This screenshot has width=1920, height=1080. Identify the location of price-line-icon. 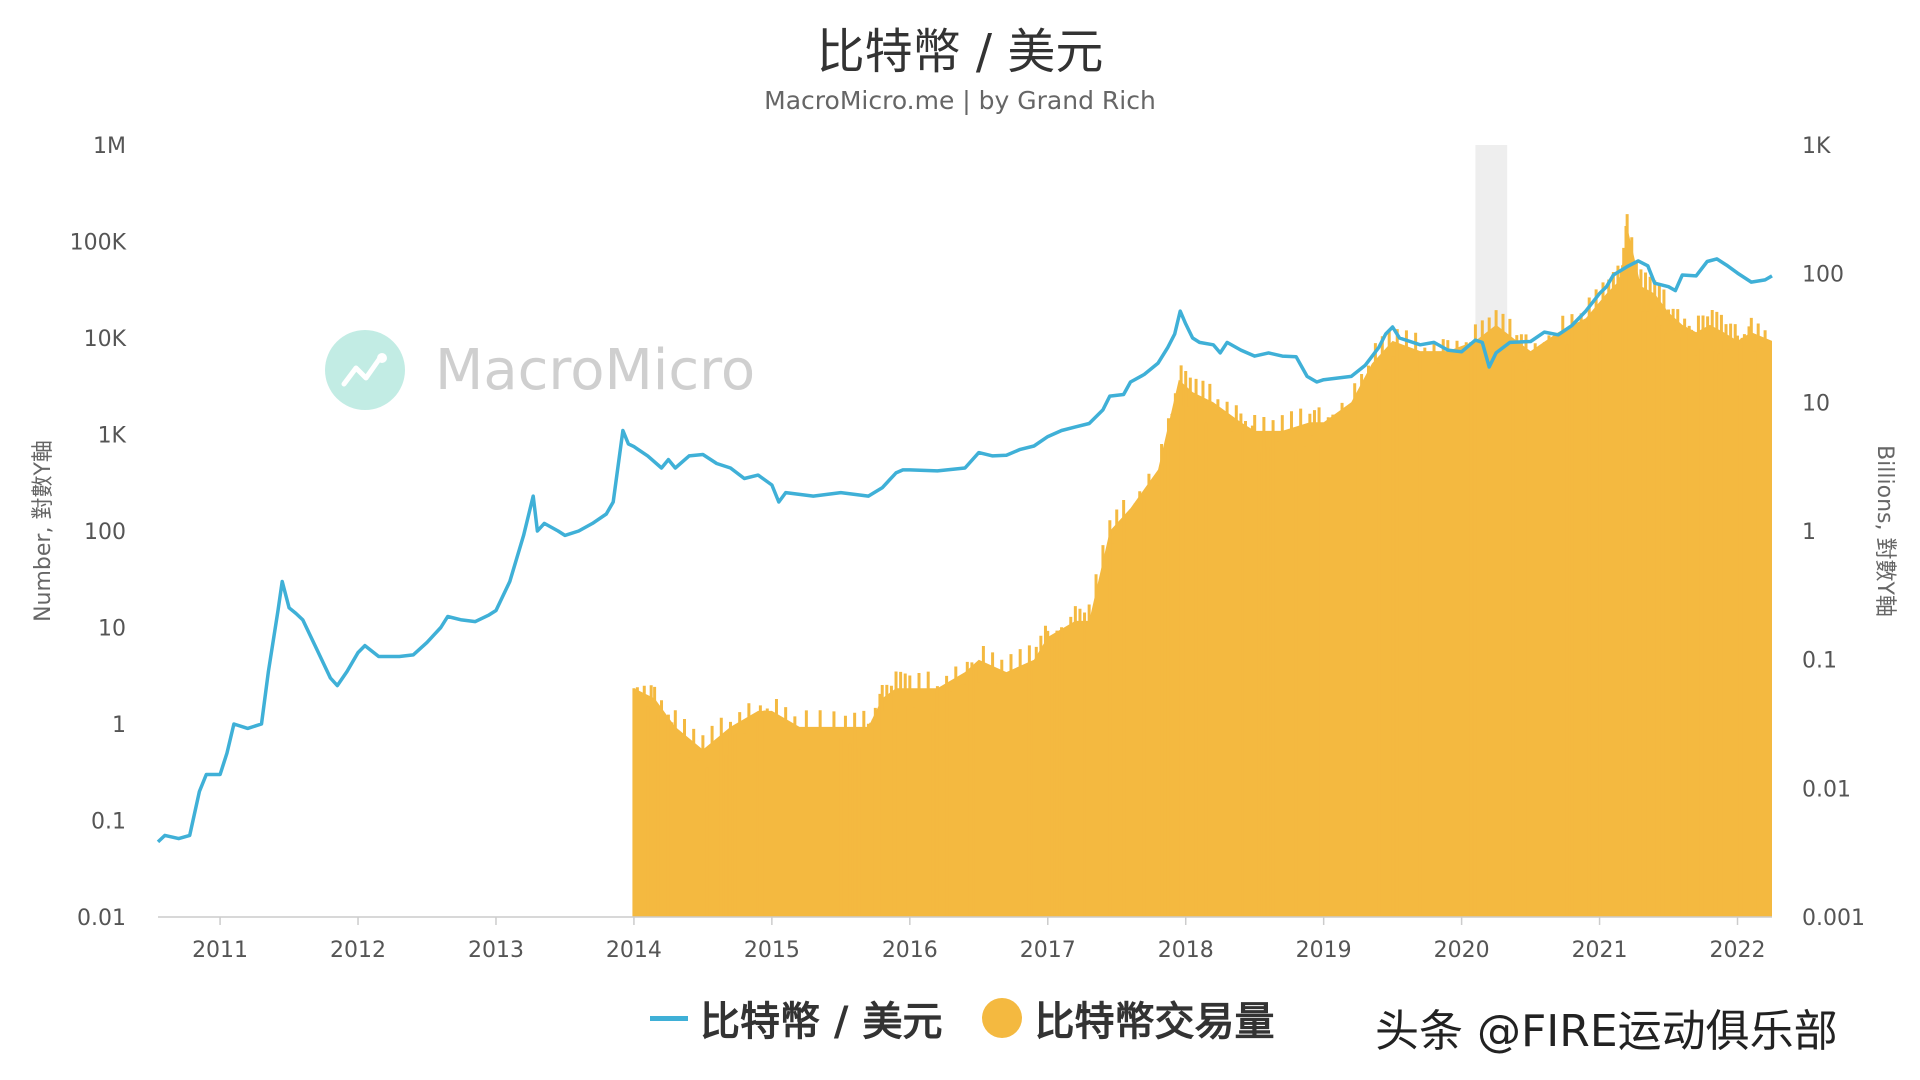
(669, 1018).